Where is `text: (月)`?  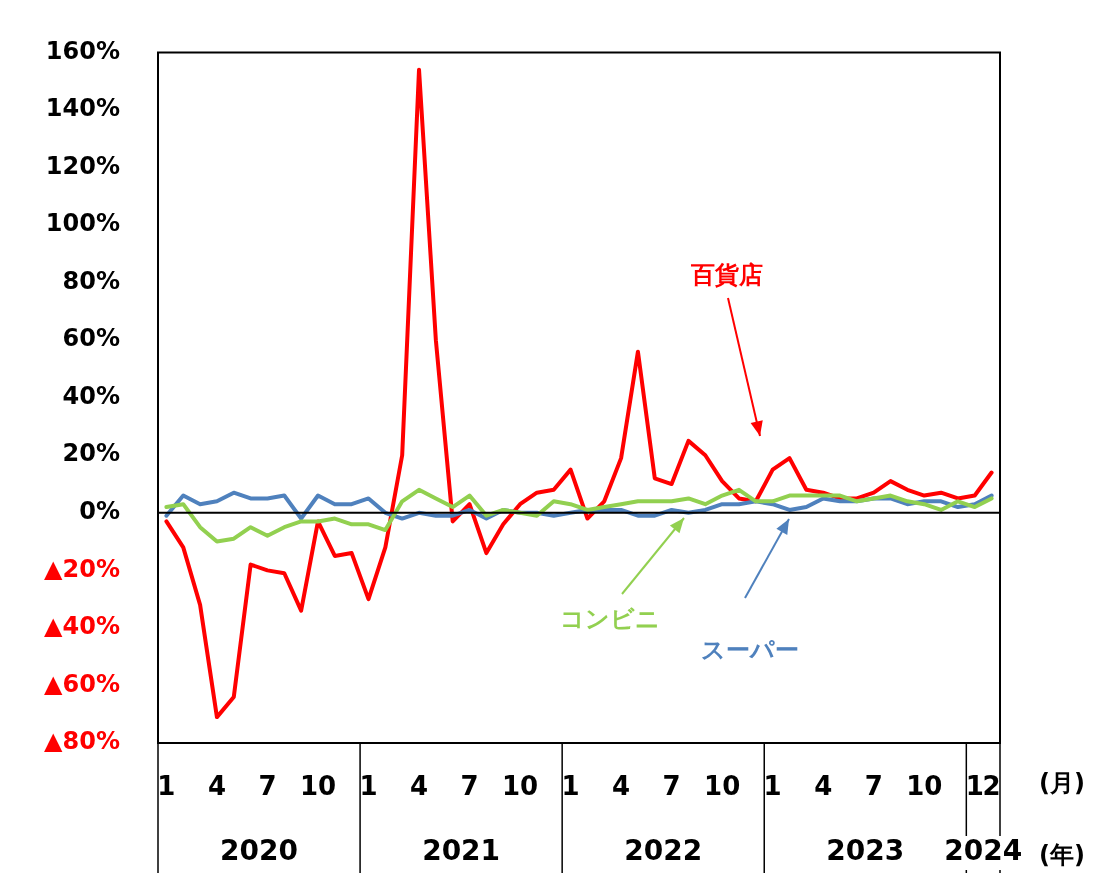
text: (月) is located at coordinates (1062, 783).